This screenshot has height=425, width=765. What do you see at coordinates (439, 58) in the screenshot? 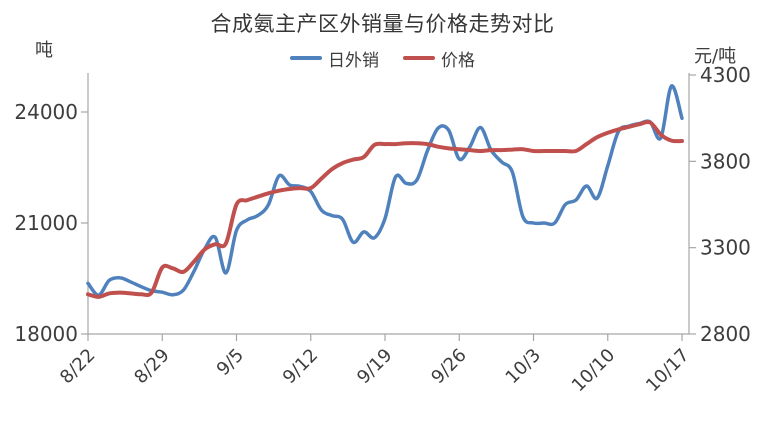
I see `legend-item-price: 价格` at bounding box center [439, 58].